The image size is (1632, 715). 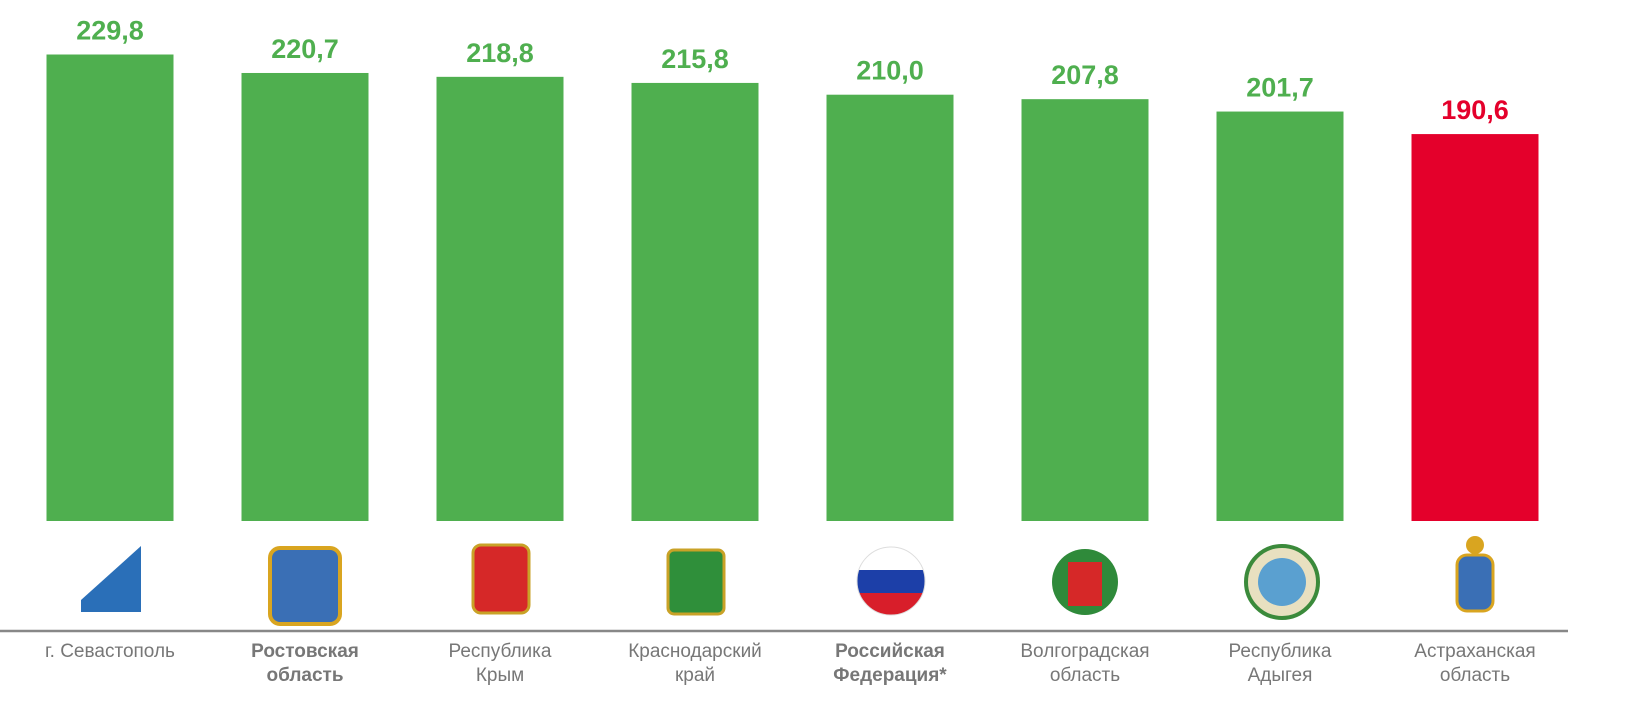 What do you see at coordinates (1280, 663) in the screenshot?
I see `category-label: Республика Адыгея` at bounding box center [1280, 663].